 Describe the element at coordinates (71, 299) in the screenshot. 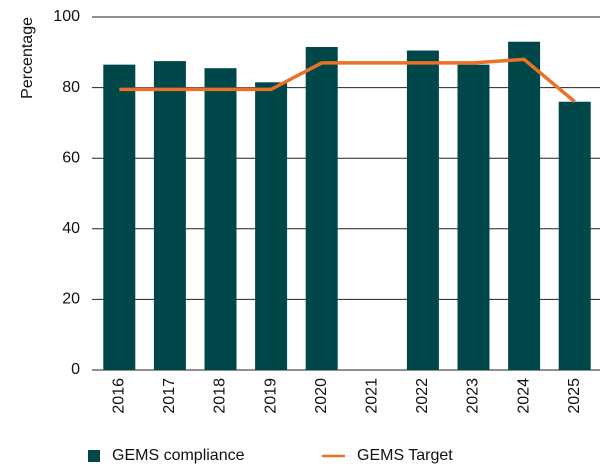

I see `y-tick-label: 20` at that location.